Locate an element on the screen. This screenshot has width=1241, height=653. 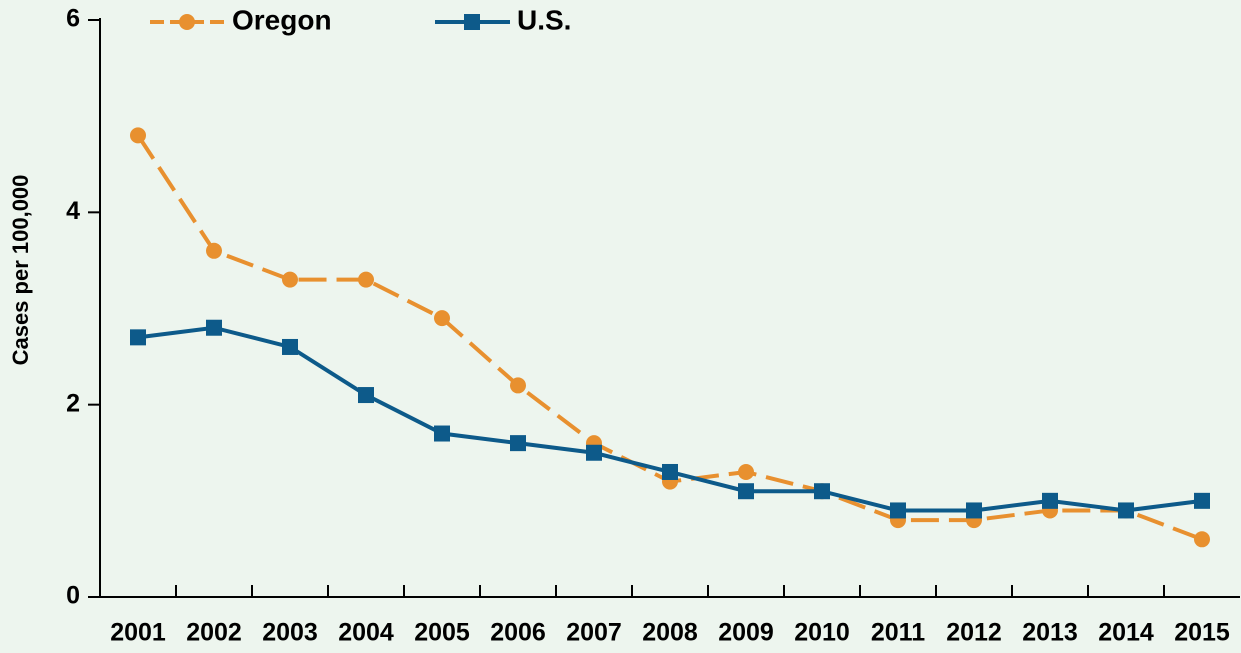
x-tick-label: 2010 is located at coordinates (822, 633).